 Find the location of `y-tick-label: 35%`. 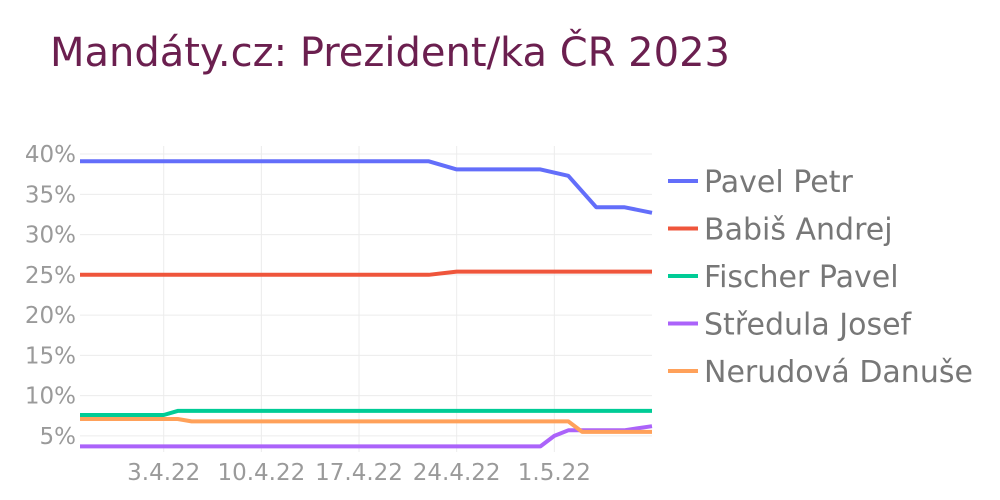

y-tick-label: 35% is located at coordinates (50, 195).